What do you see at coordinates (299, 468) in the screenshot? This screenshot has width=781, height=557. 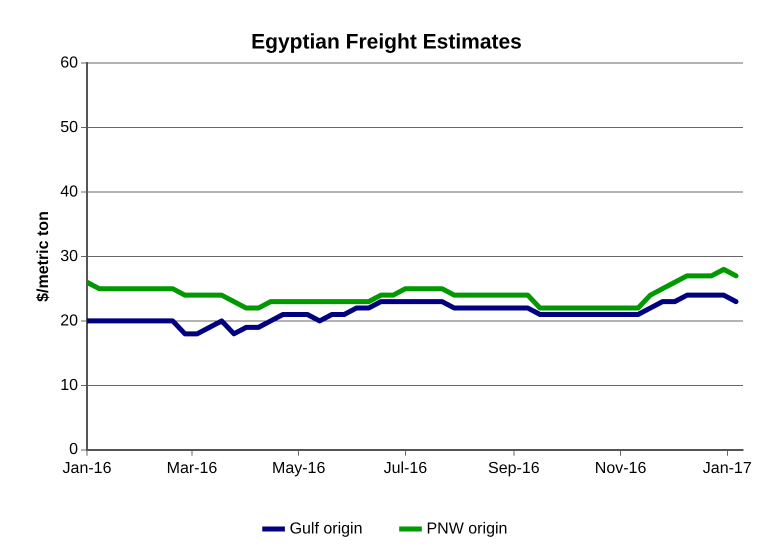 I see `x-tick-label: May-16` at bounding box center [299, 468].